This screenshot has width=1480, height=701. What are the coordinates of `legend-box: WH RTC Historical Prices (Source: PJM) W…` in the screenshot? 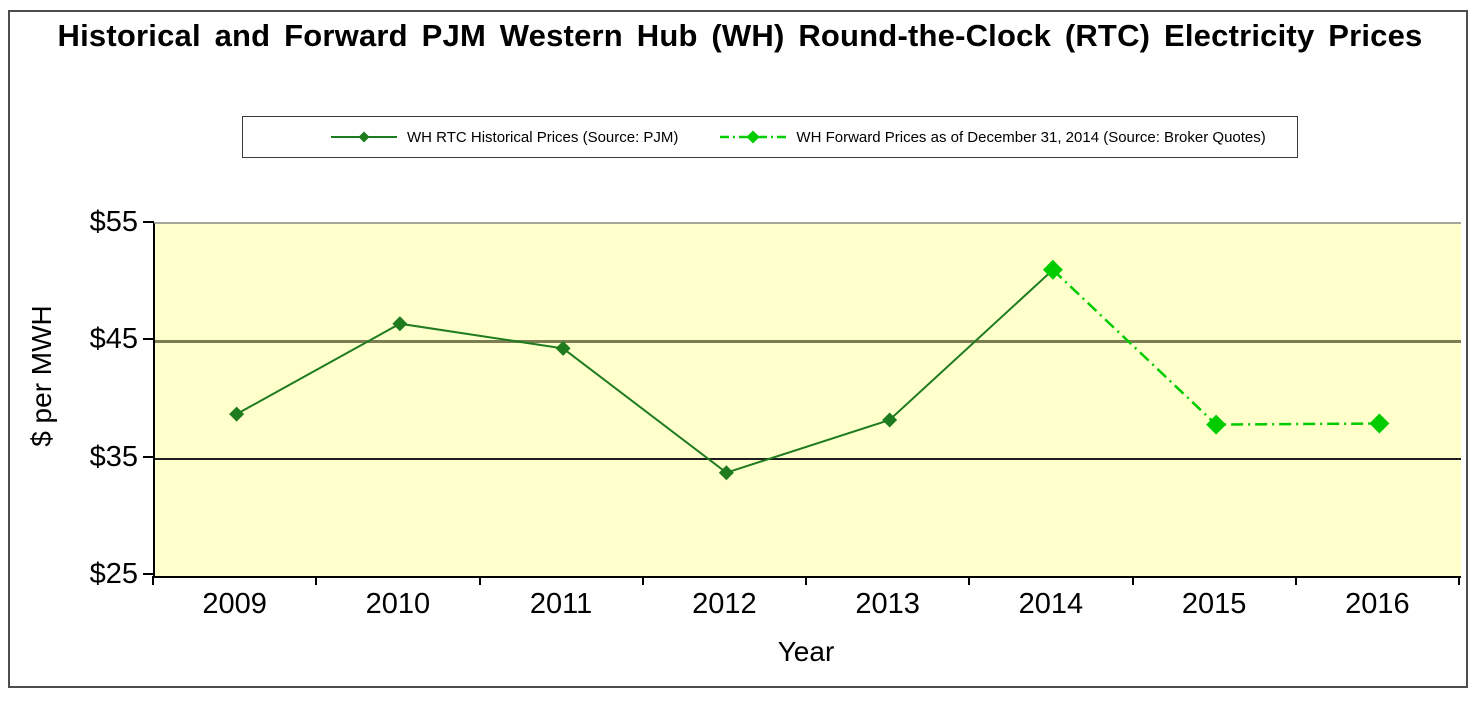 It's located at (770, 137).